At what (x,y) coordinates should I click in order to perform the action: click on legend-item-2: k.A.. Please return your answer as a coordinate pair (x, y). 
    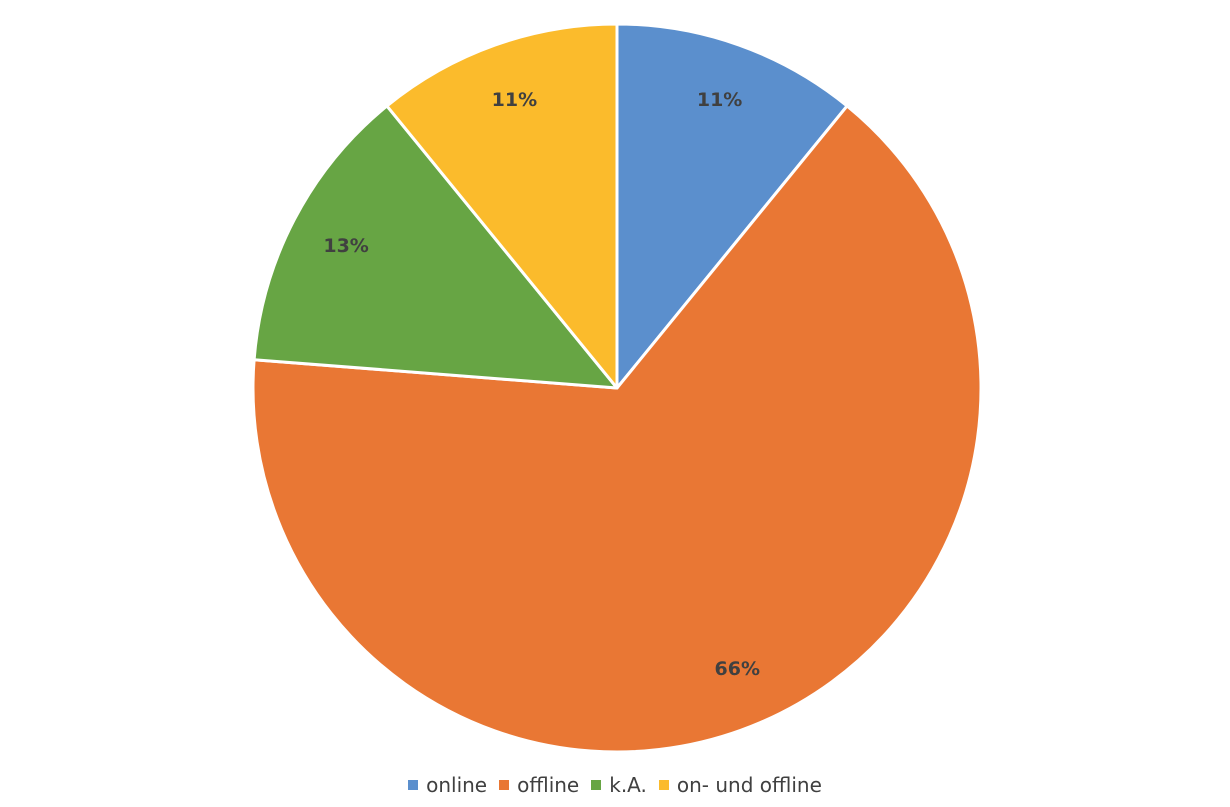
    Looking at the image, I should click on (619, 785).